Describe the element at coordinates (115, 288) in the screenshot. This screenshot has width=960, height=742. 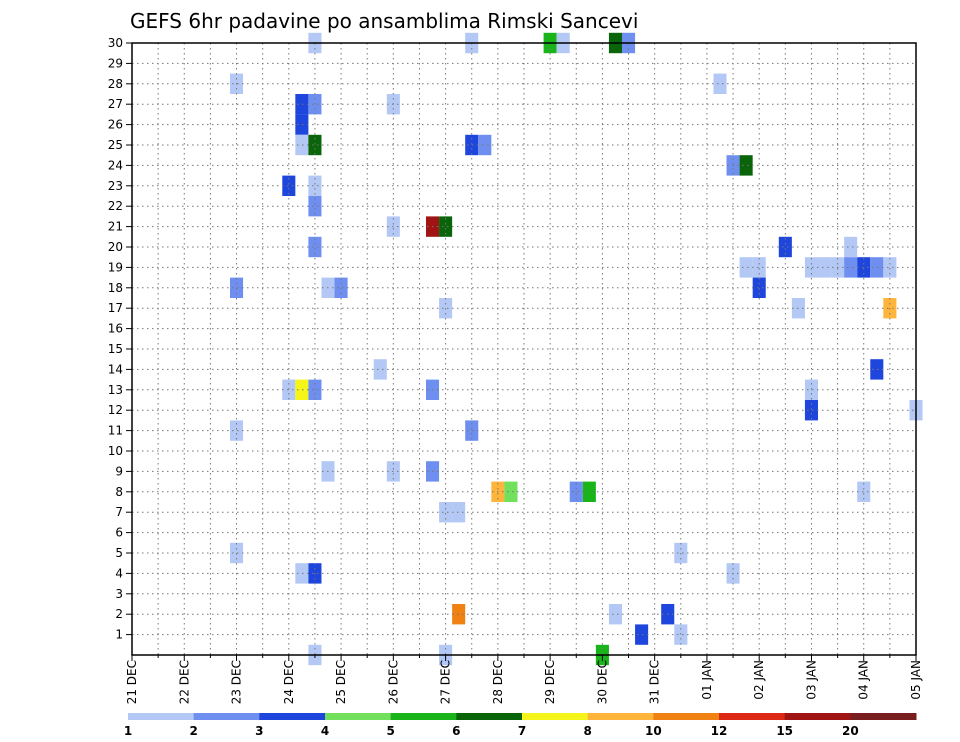
I see `y-tick-label: 18` at that location.